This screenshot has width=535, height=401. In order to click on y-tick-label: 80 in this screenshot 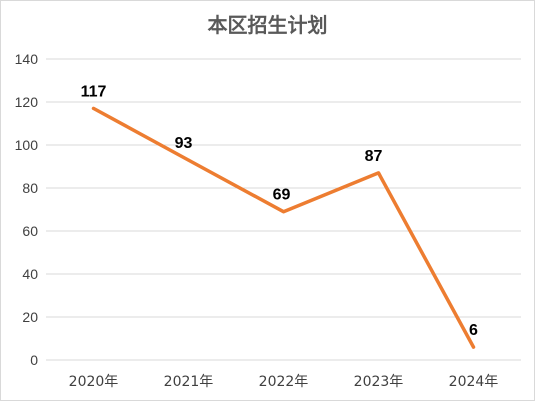, I will do `click(30, 188)`.